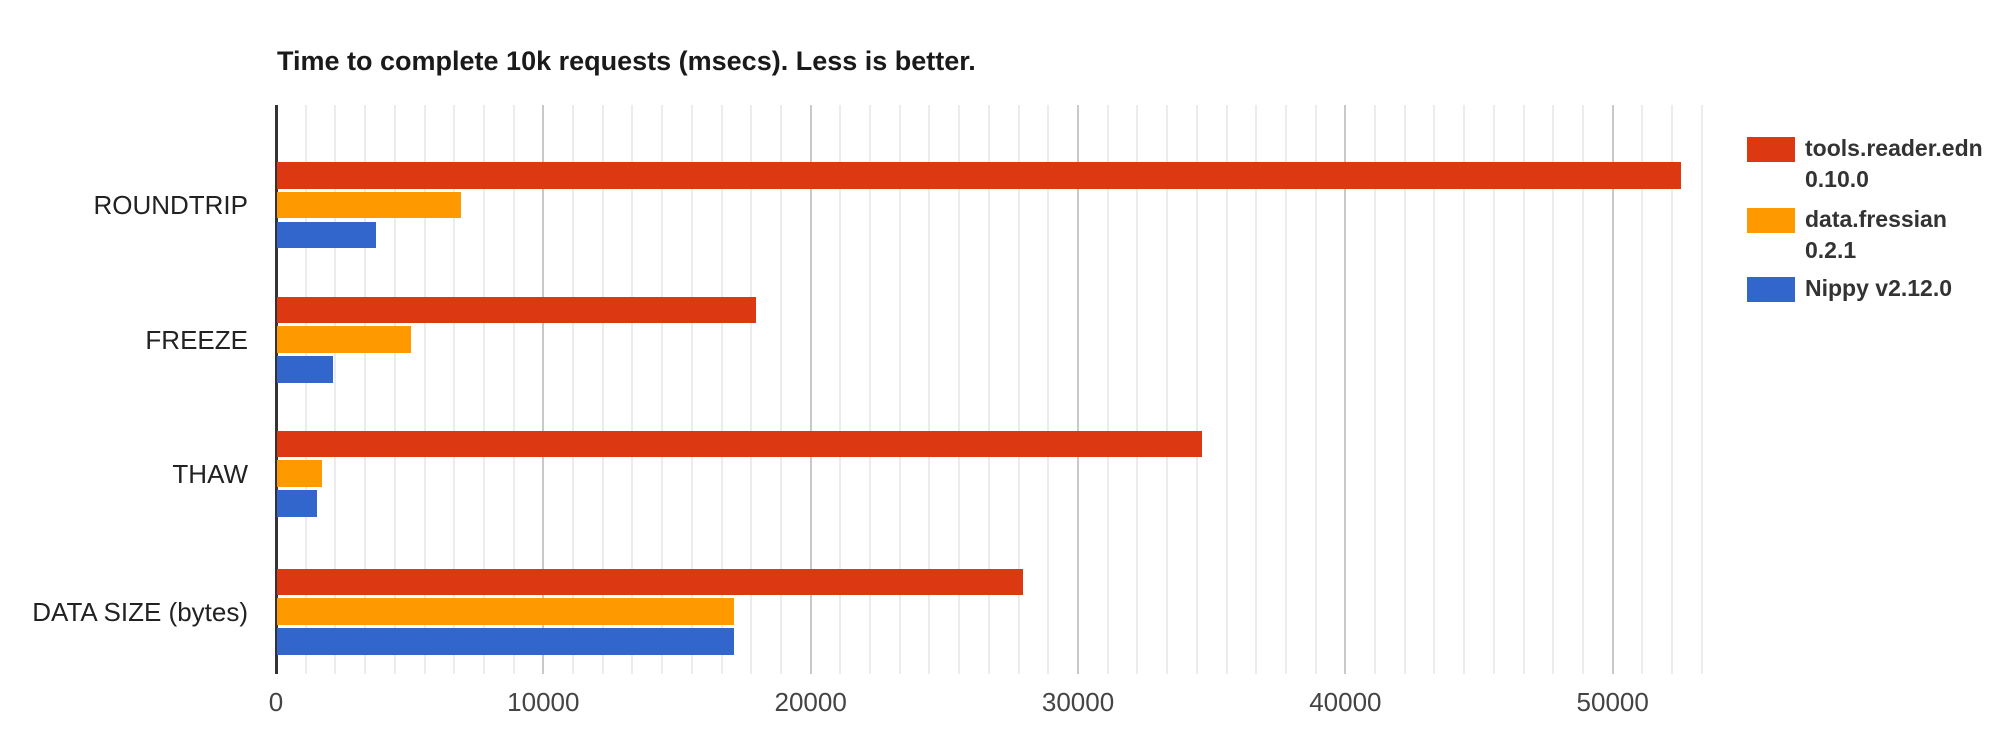  Describe the element at coordinates (650, 581) in the screenshot. I see `bar-tools-reader-edn-0-10-0-data-size-bytes` at that location.